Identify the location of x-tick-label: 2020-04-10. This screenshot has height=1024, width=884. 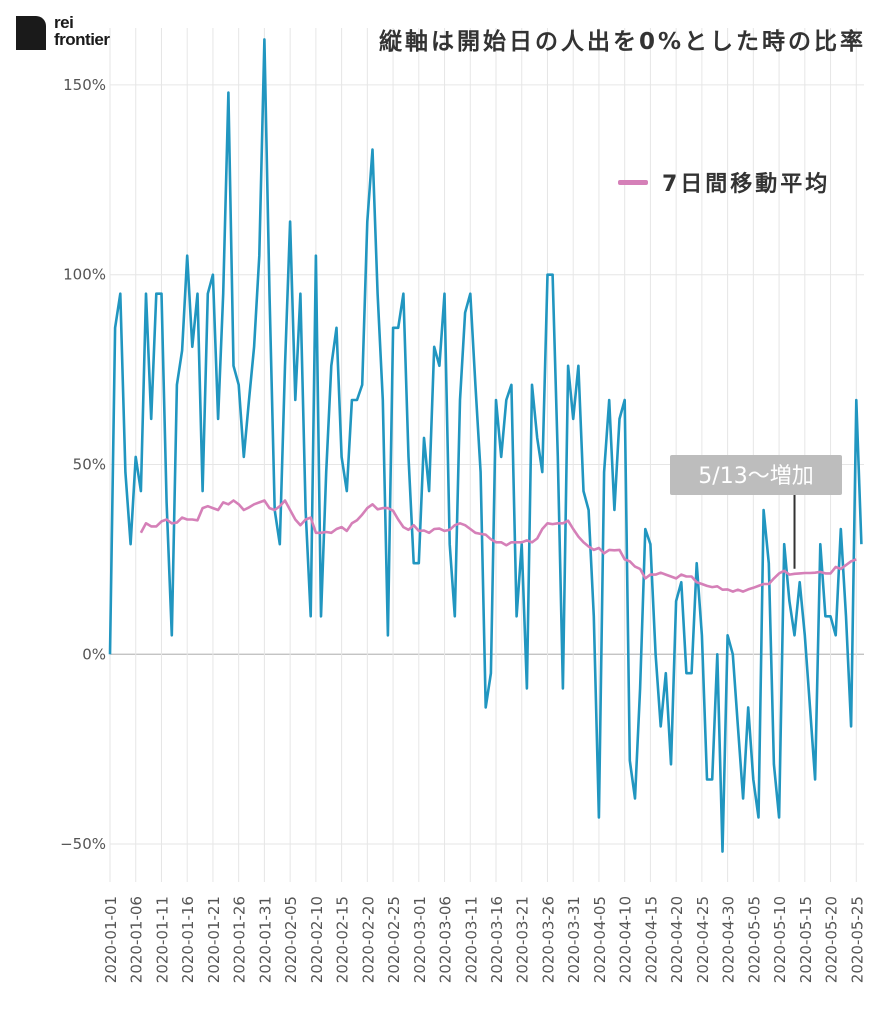
(626, 939).